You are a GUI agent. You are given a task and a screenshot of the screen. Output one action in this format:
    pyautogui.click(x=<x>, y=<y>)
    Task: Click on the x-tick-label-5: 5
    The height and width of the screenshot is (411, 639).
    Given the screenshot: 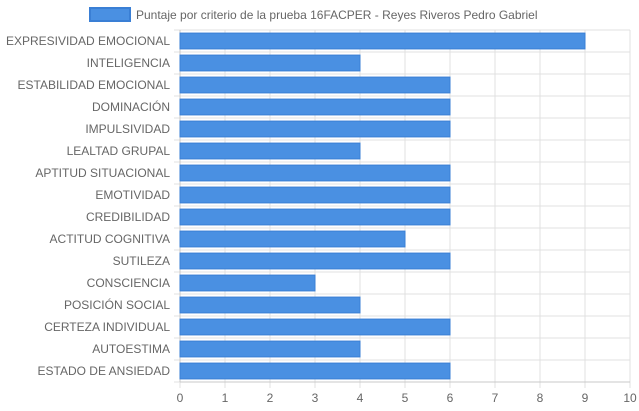 What is the action you would take?
    pyautogui.click(x=405, y=398)
    